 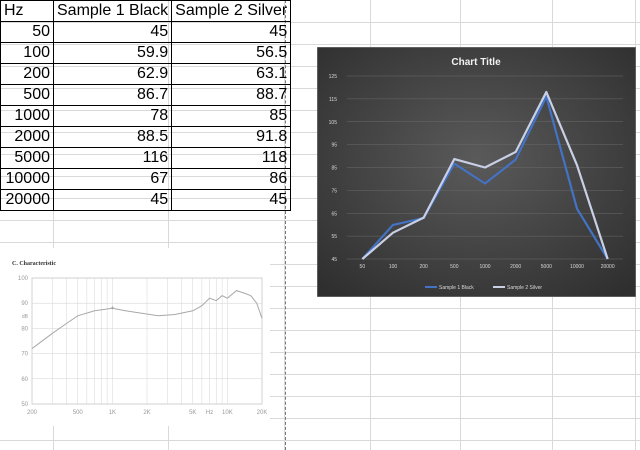 I want to click on cell-hz: 1000, so click(x=27, y=116).